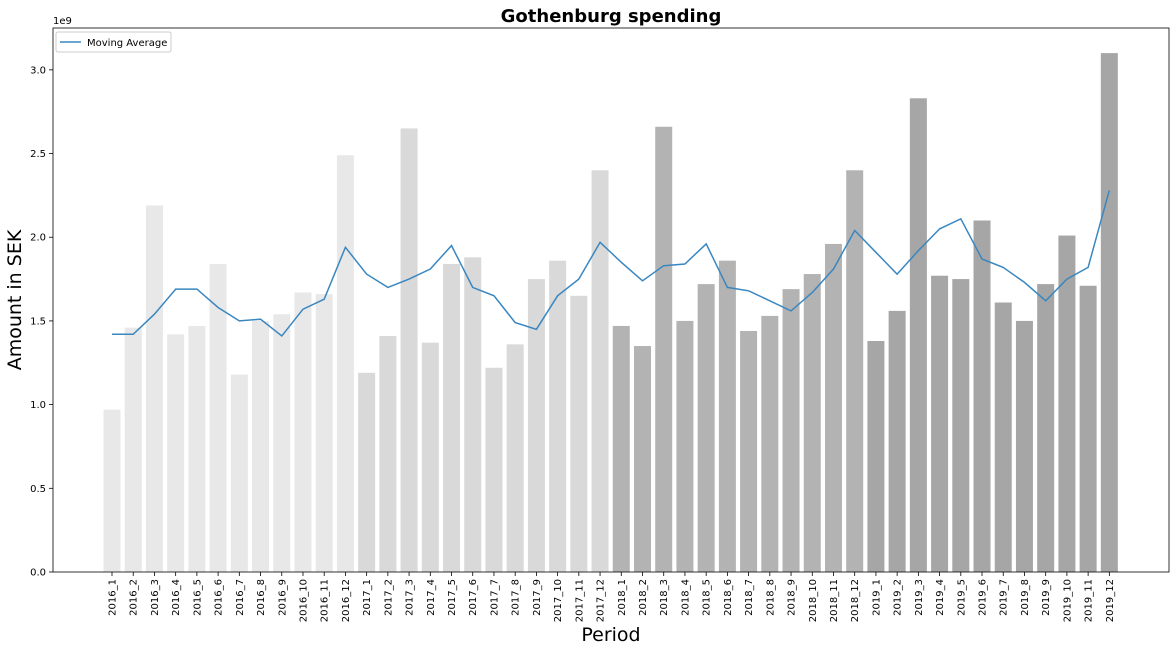 This screenshot has height=652, width=1176. What do you see at coordinates (38, 573) in the screenshot?
I see `y-tick-label: 0.0` at bounding box center [38, 573].